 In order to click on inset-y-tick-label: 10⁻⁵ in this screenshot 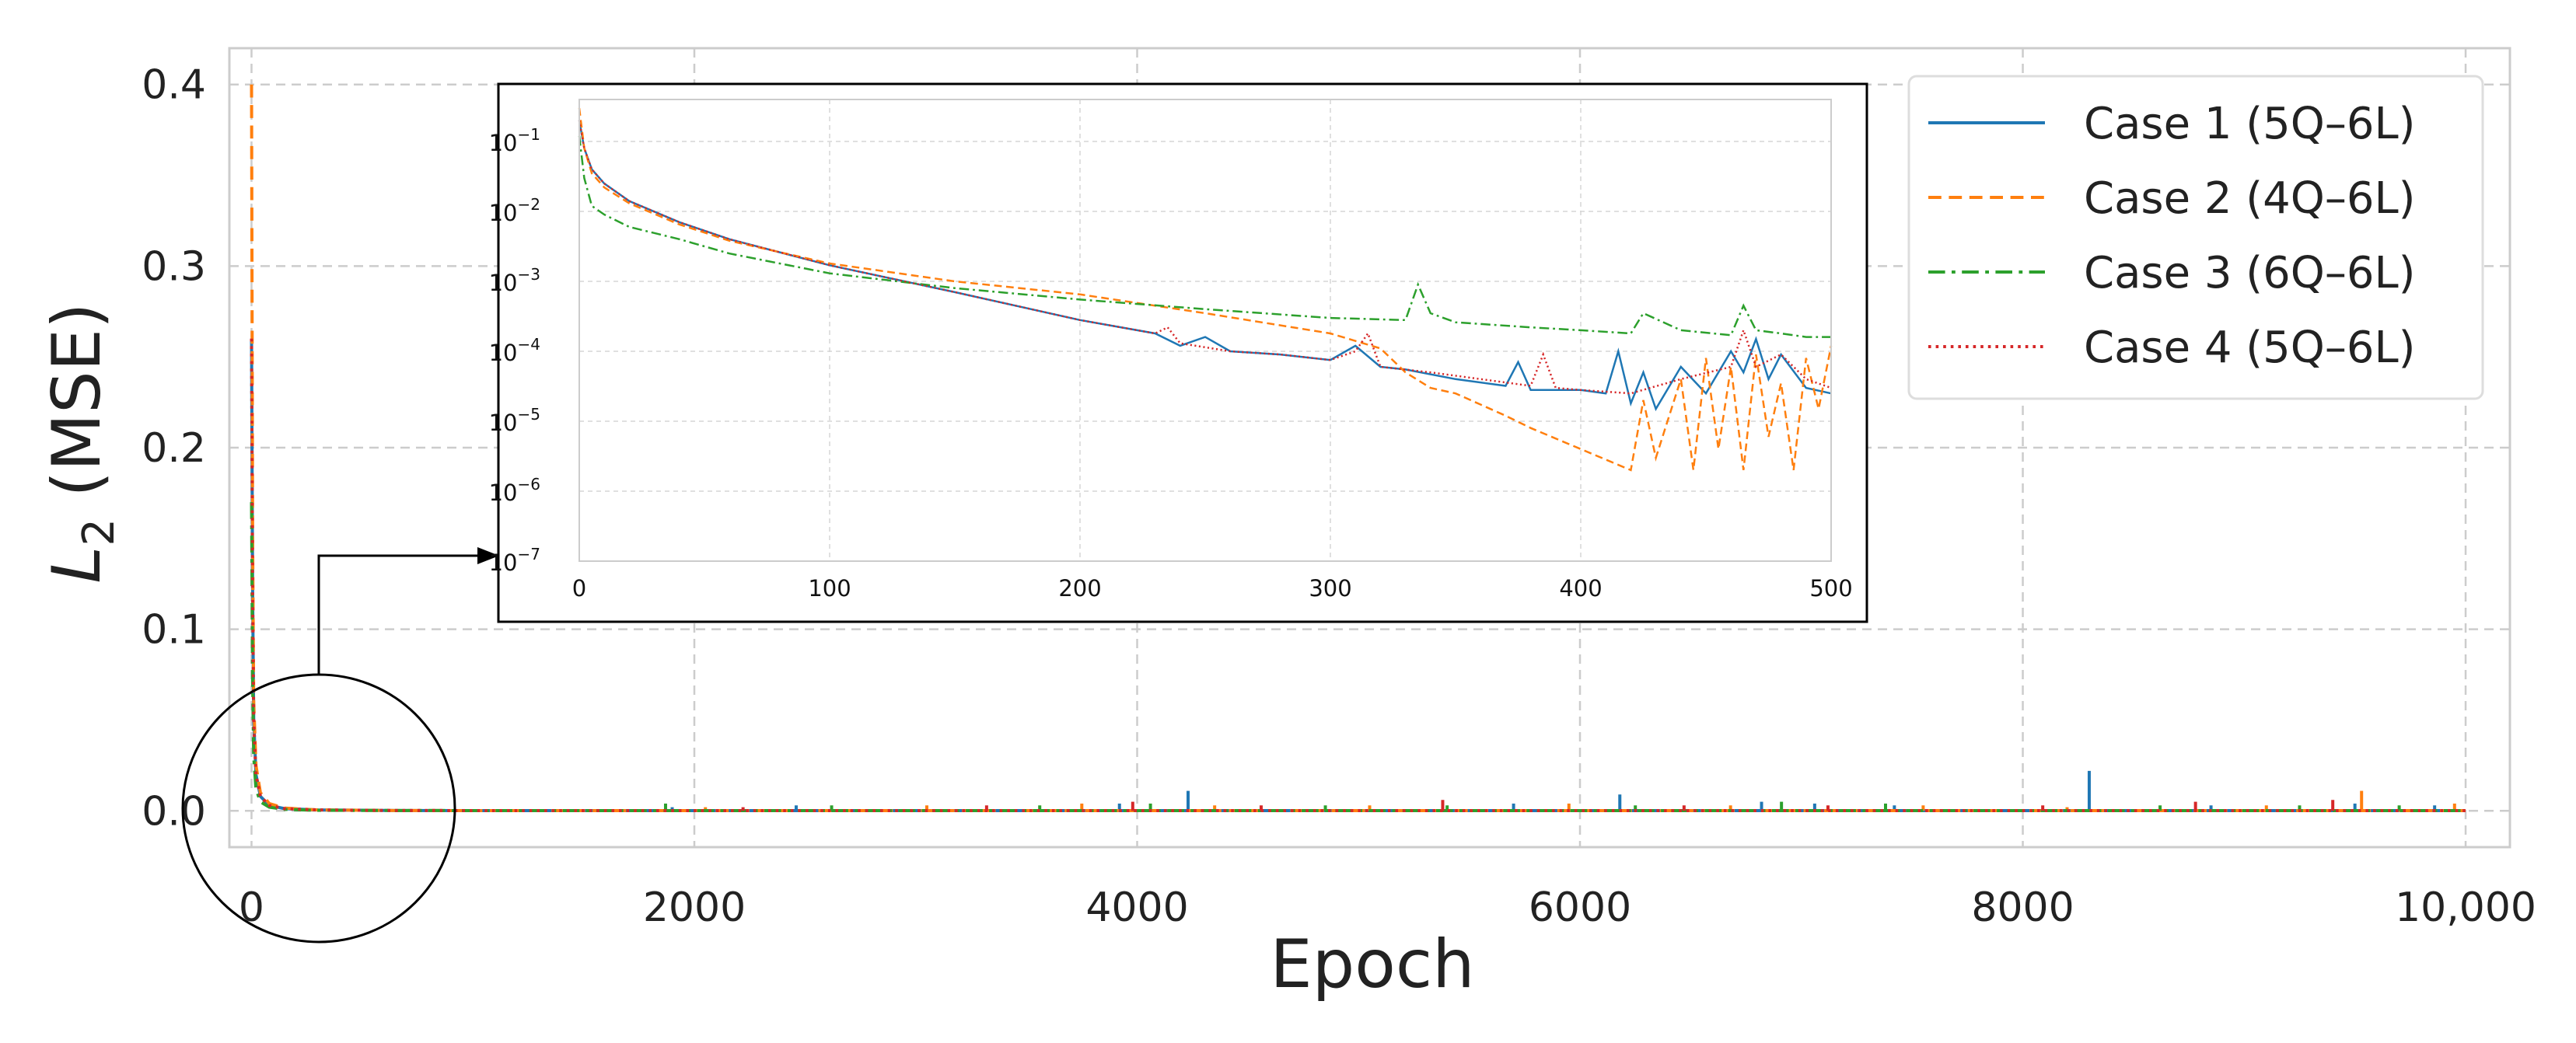, I will do `click(514, 421)`.